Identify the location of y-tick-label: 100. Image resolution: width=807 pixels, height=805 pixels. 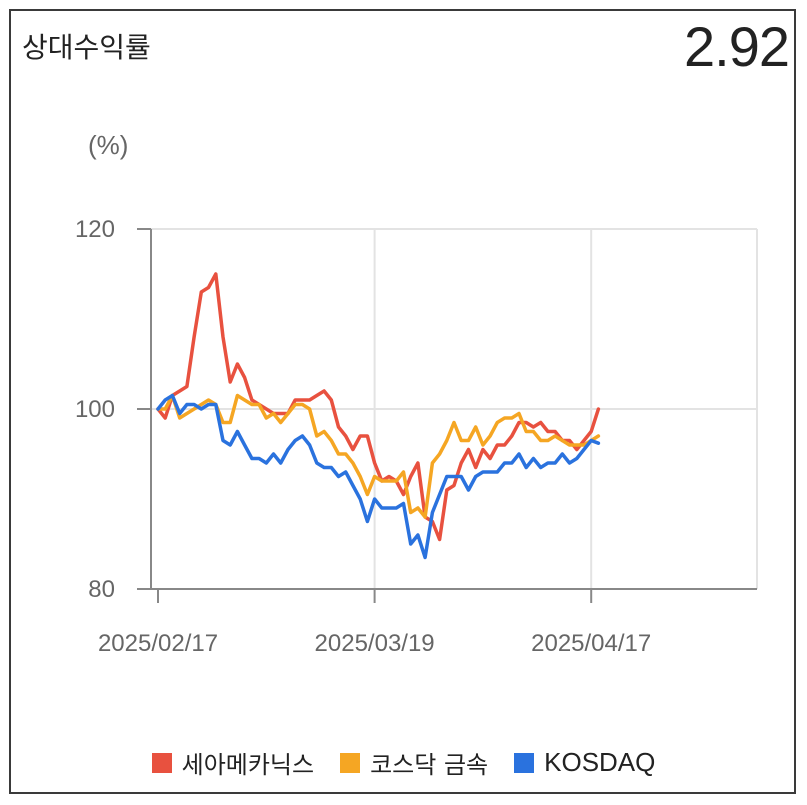
(95, 409).